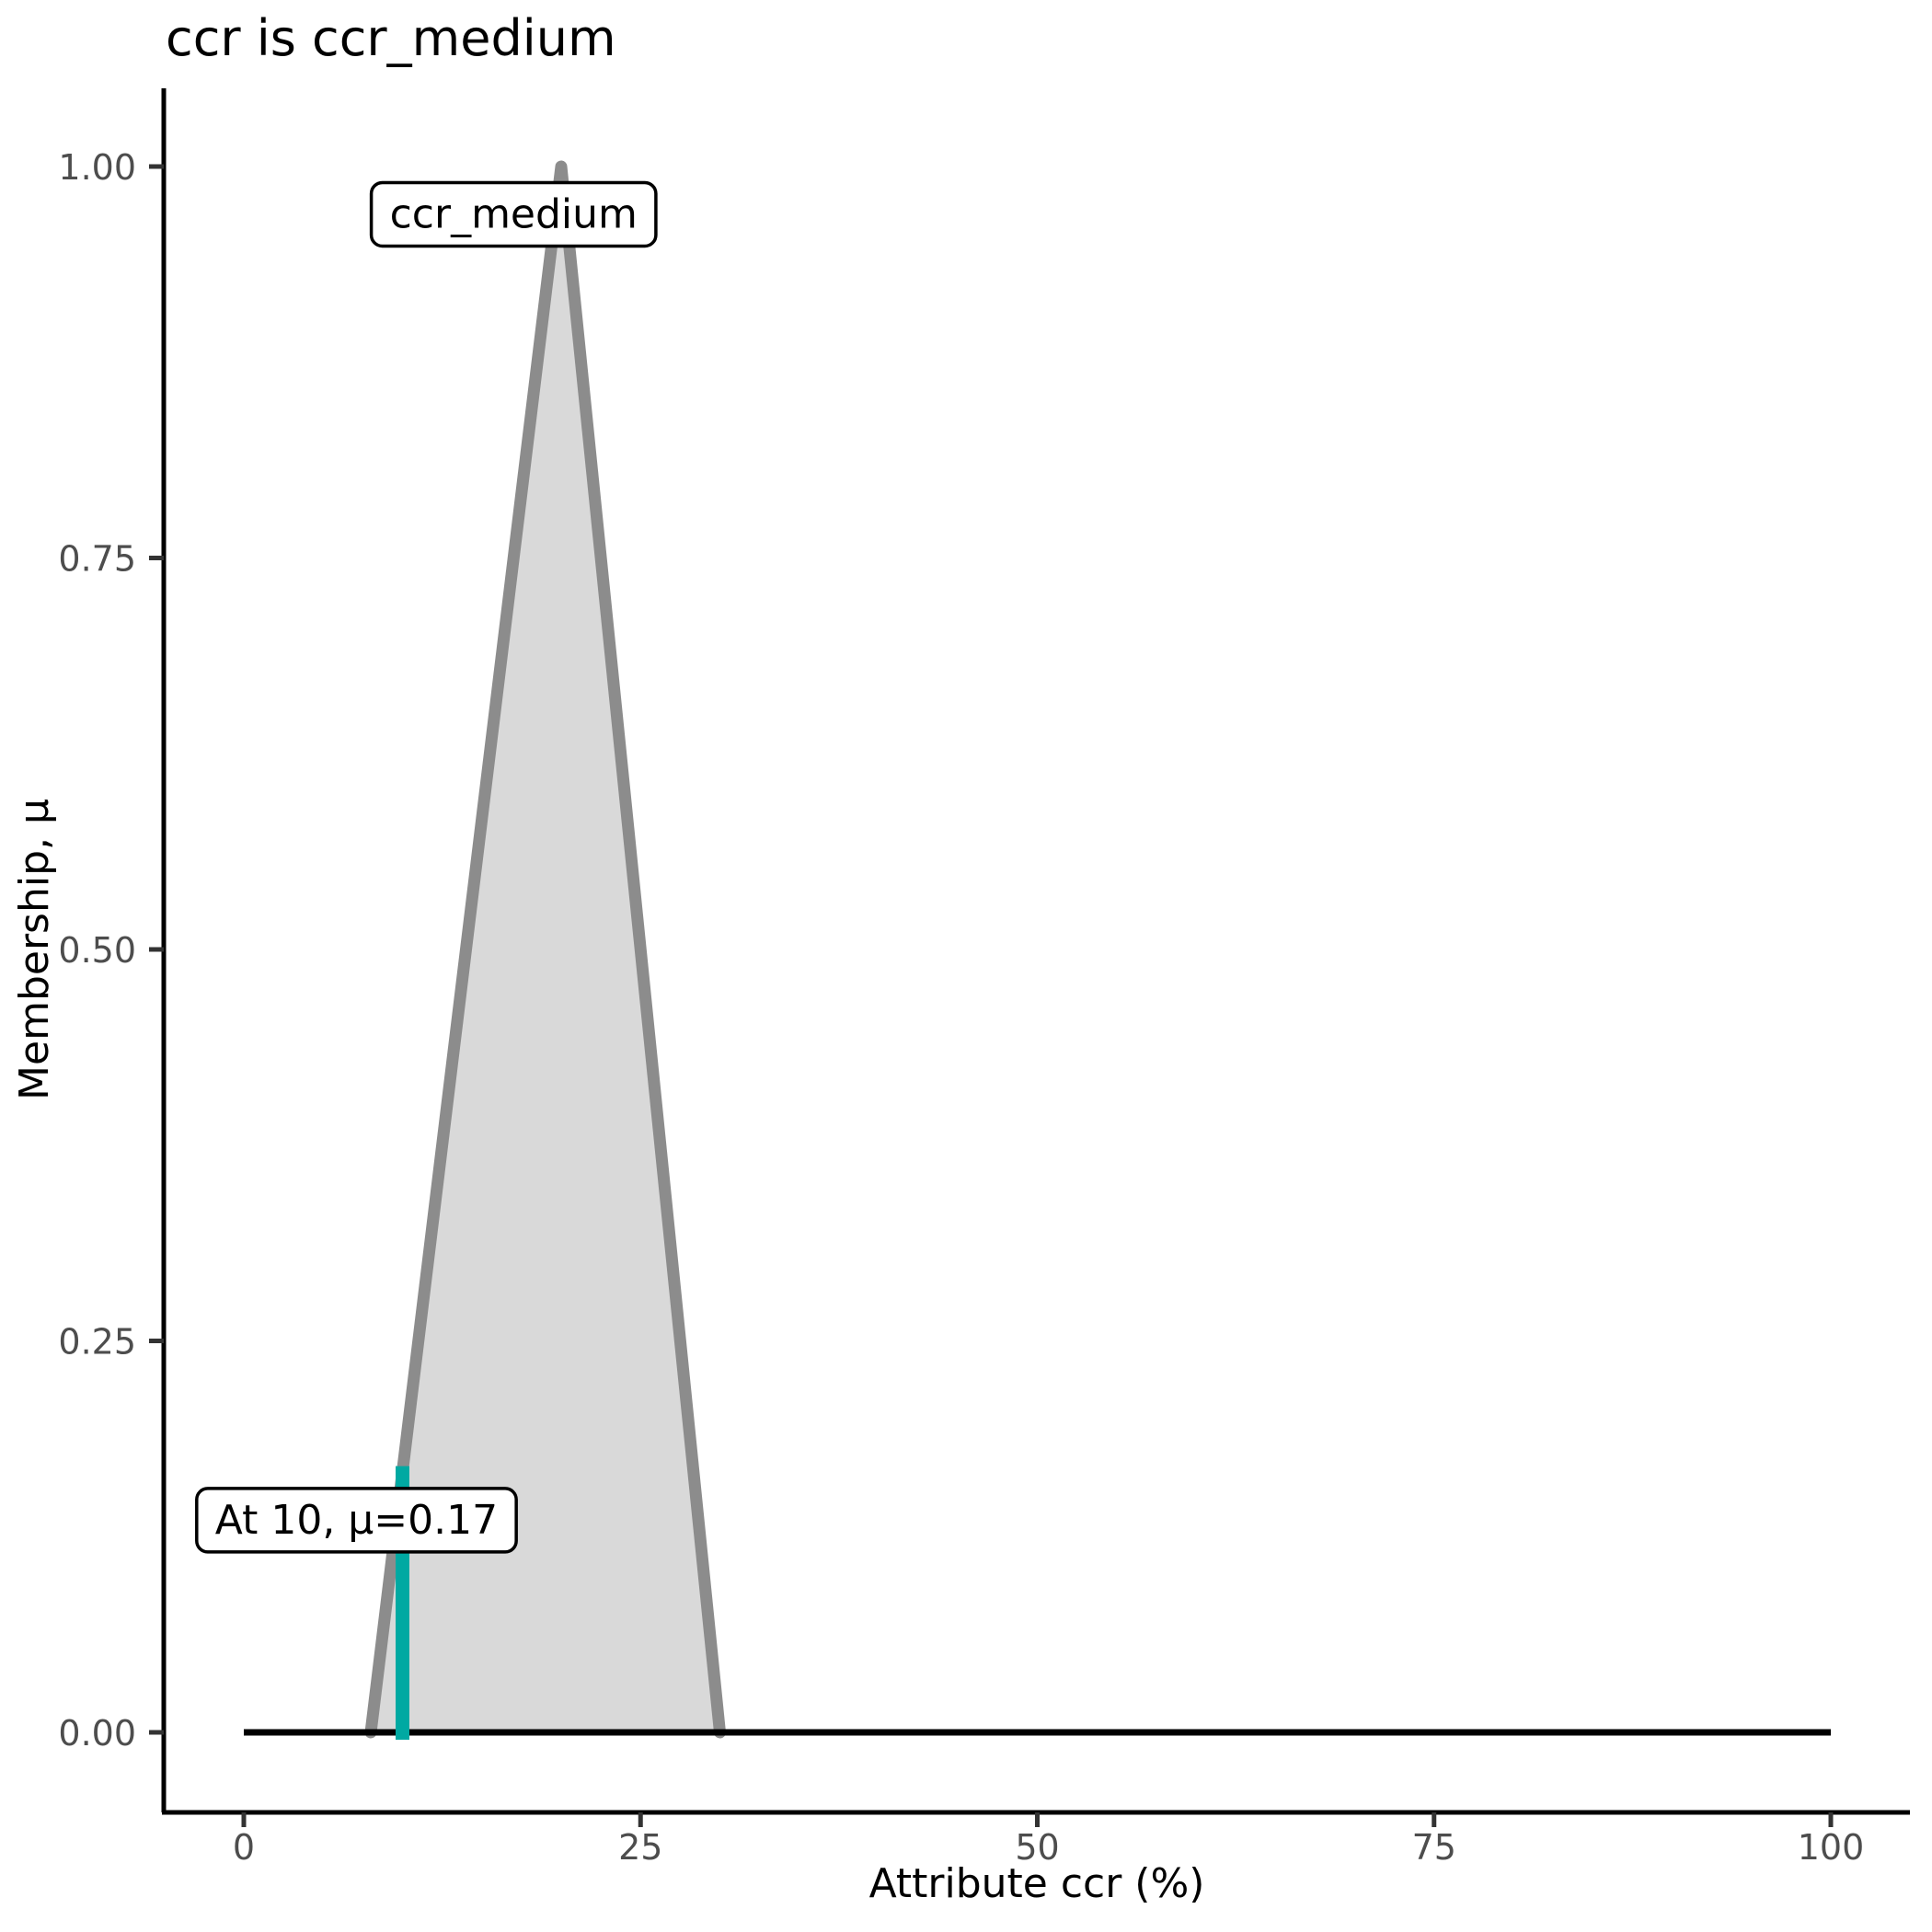 Image resolution: width=1932 pixels, height=1932 pixels. Describe the element at coordinates (1037, 1847) in the screenshot. I see `x-tick-label: 50` at that location.